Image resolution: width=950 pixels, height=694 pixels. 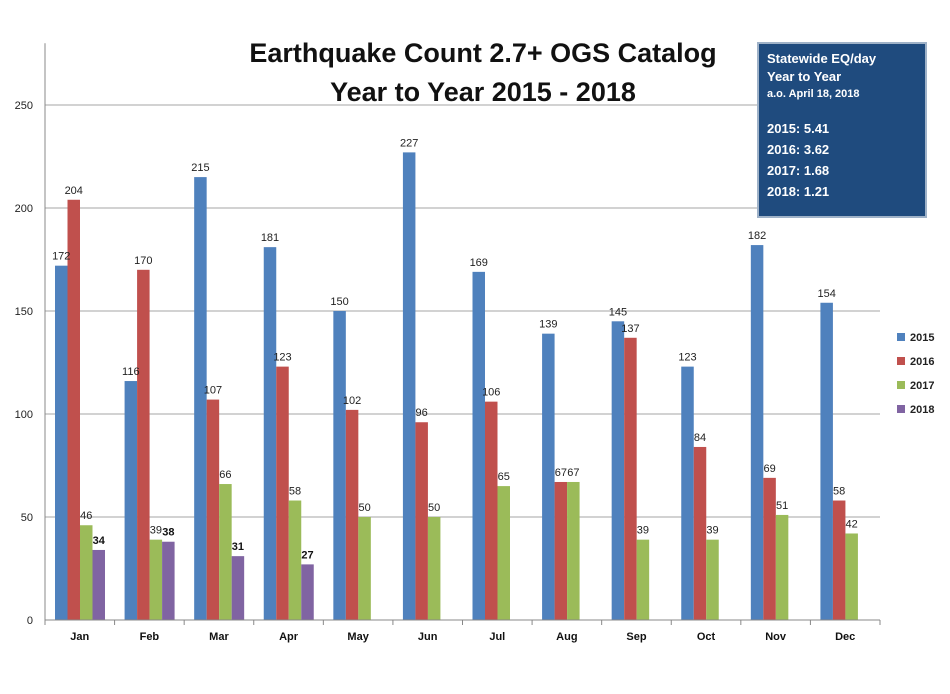 I want to click on legend: 2015 2016 2017 2018, so click(x=915, y=374).